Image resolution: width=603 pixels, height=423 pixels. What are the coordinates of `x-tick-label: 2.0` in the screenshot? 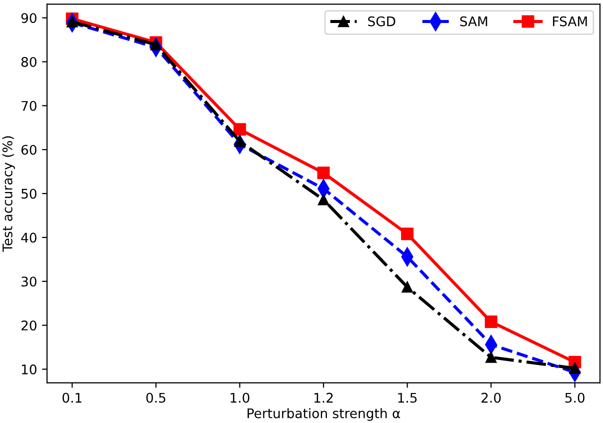 It's located at (491, 397).